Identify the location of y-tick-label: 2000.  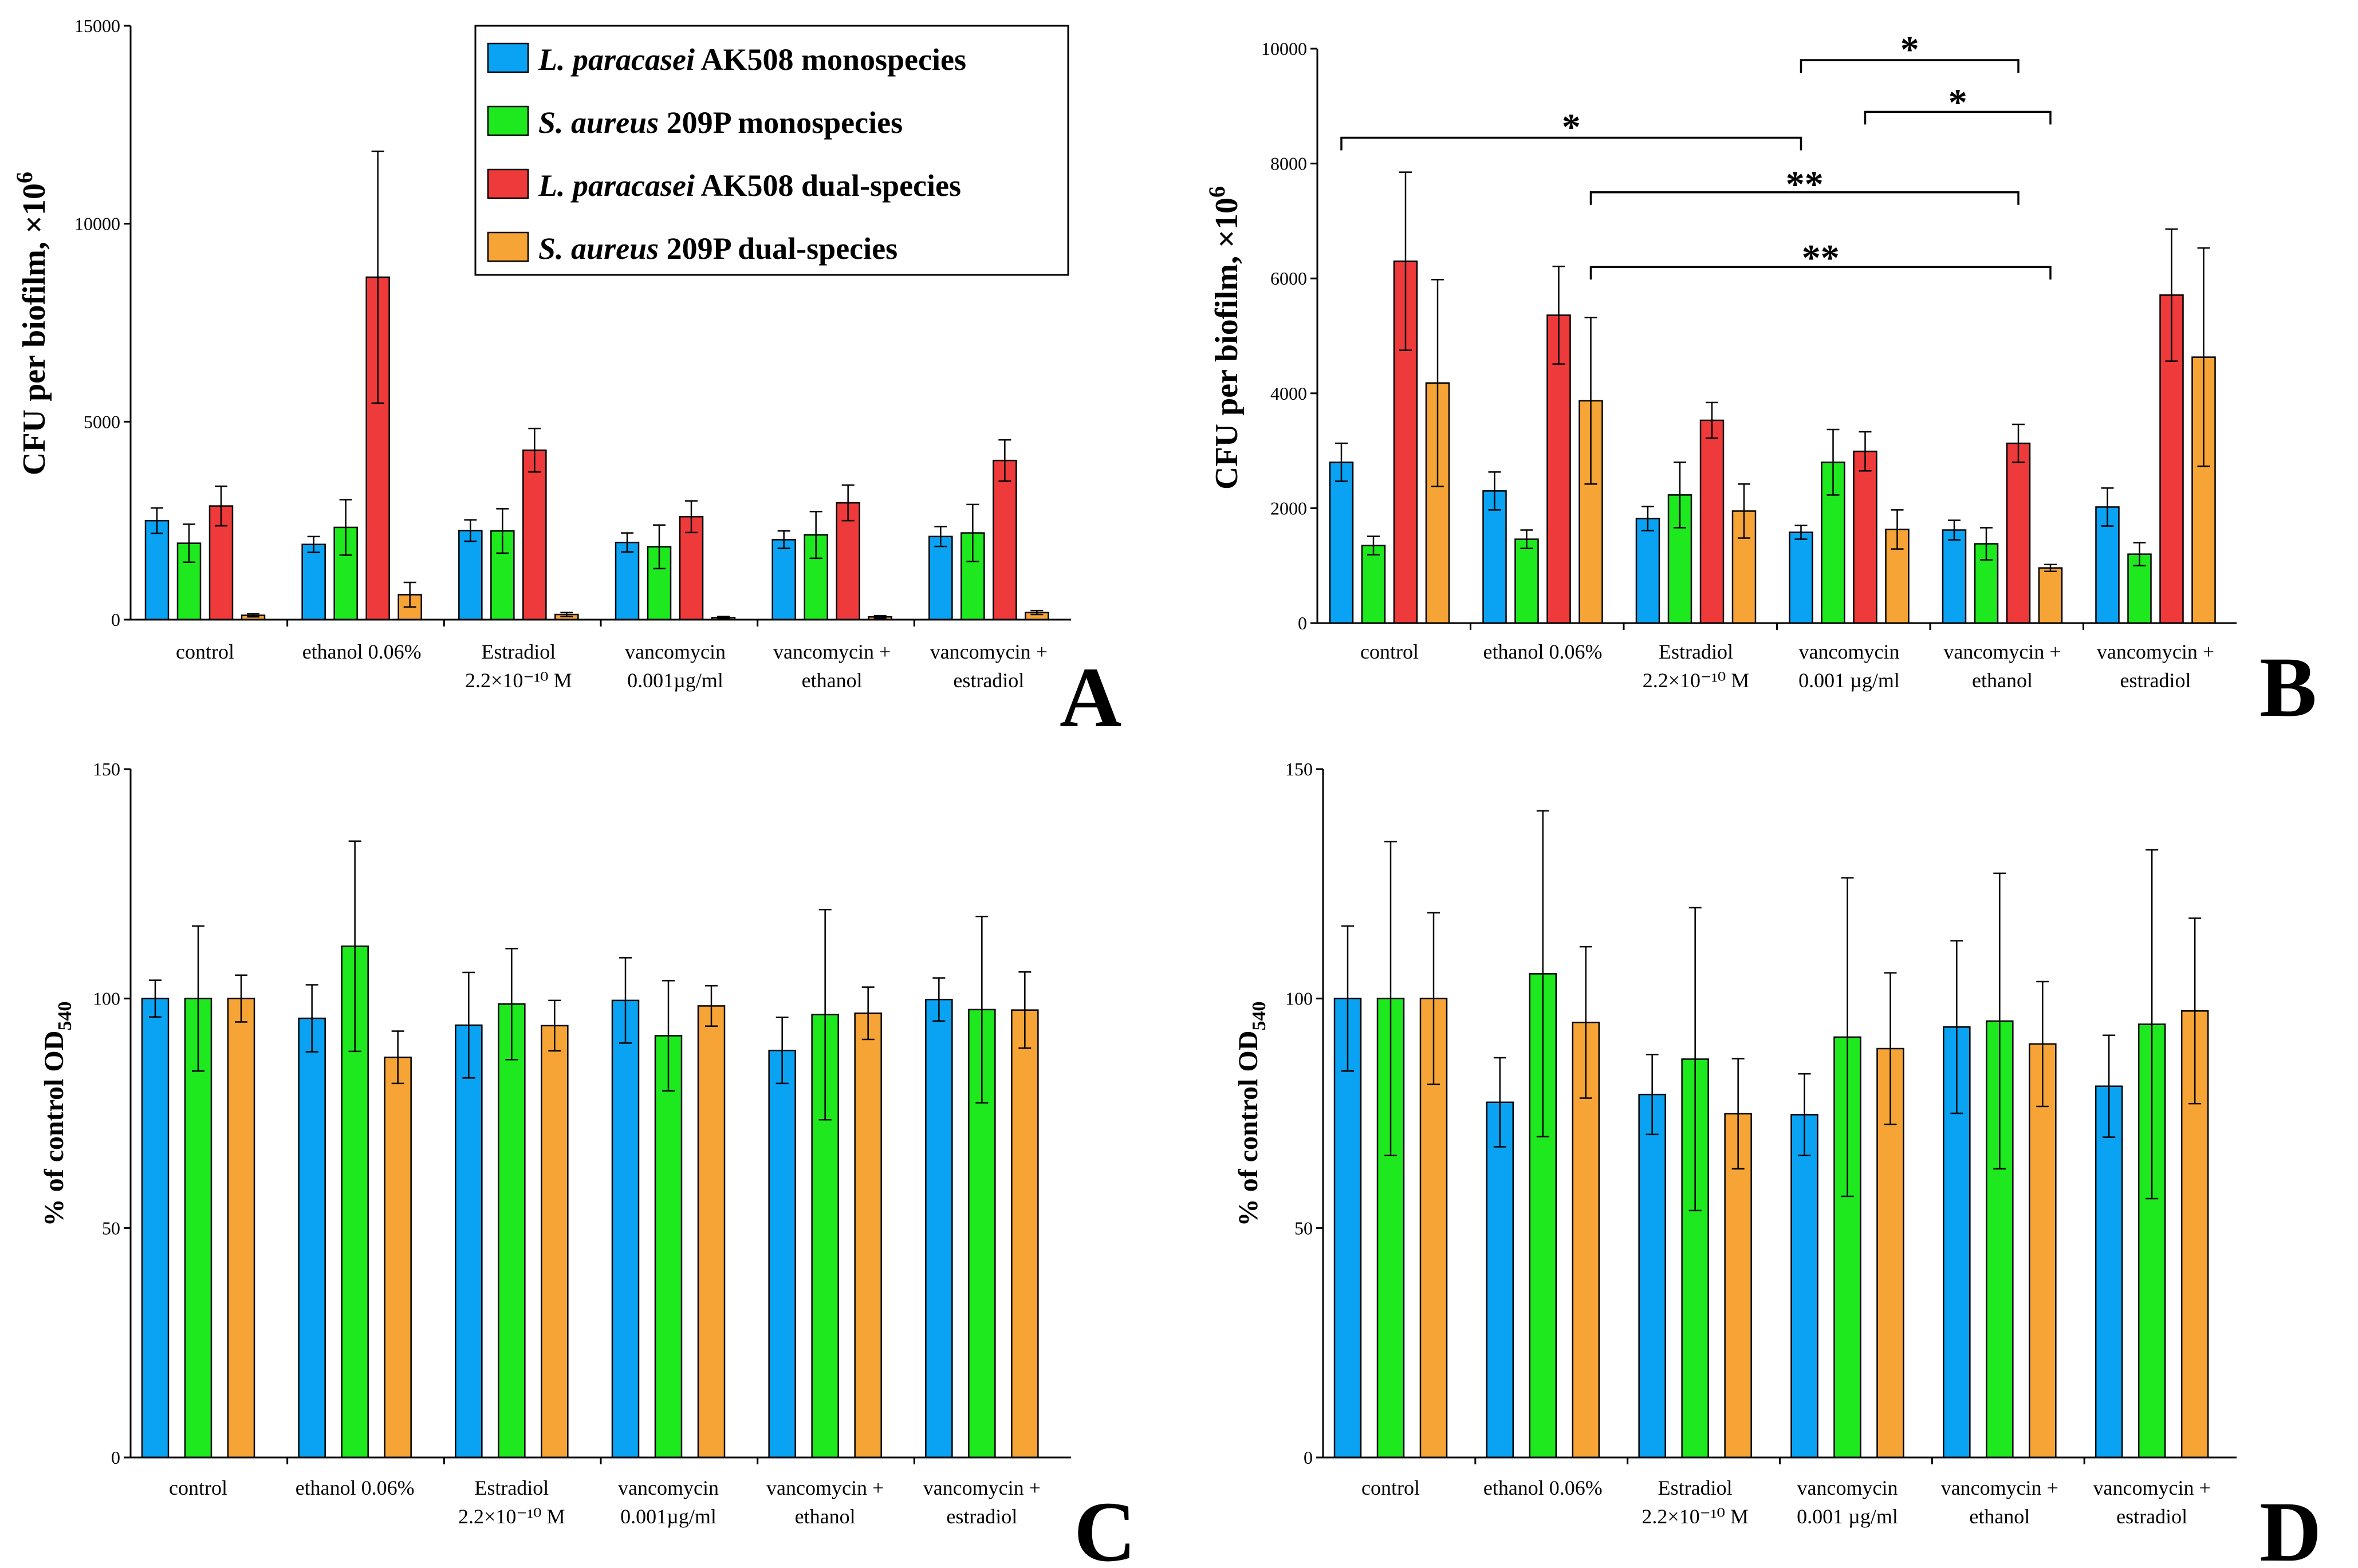
(1288, 508).